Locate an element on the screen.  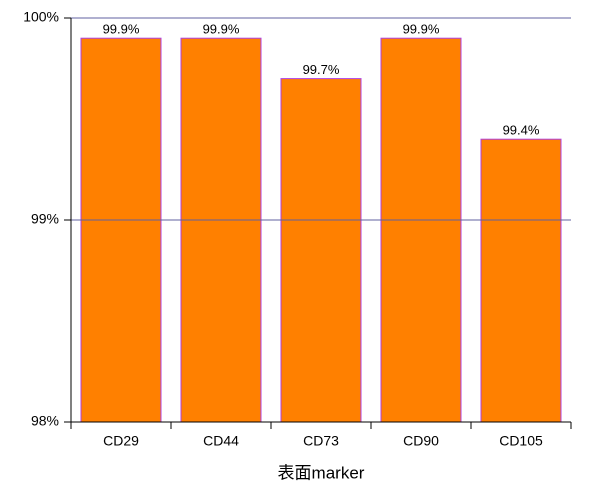
x-axis-title: 表面marker is located at coordinates (321, 472).